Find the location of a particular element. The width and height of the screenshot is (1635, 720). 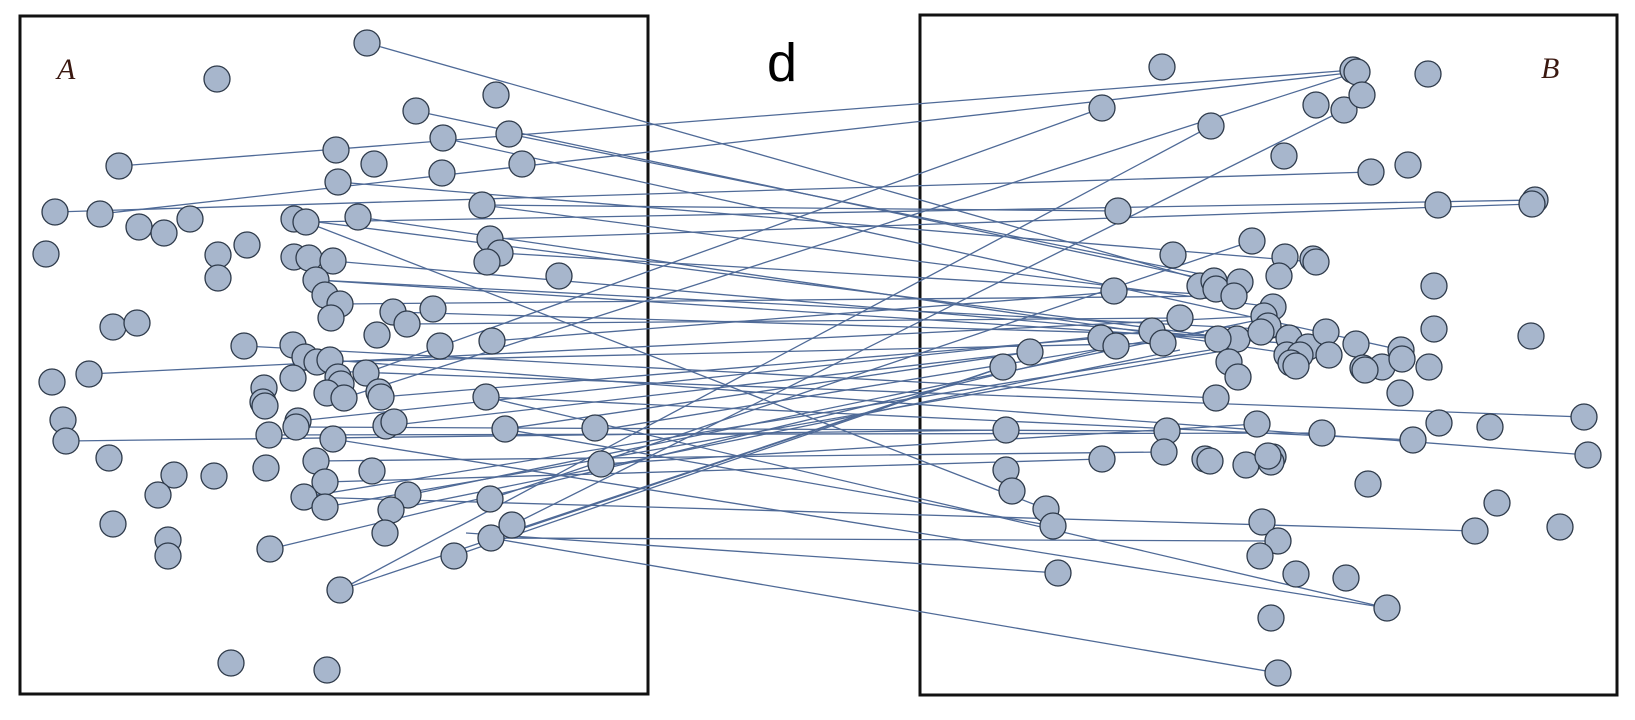

panel-b-label: B is located at coordinates (1550, 68).